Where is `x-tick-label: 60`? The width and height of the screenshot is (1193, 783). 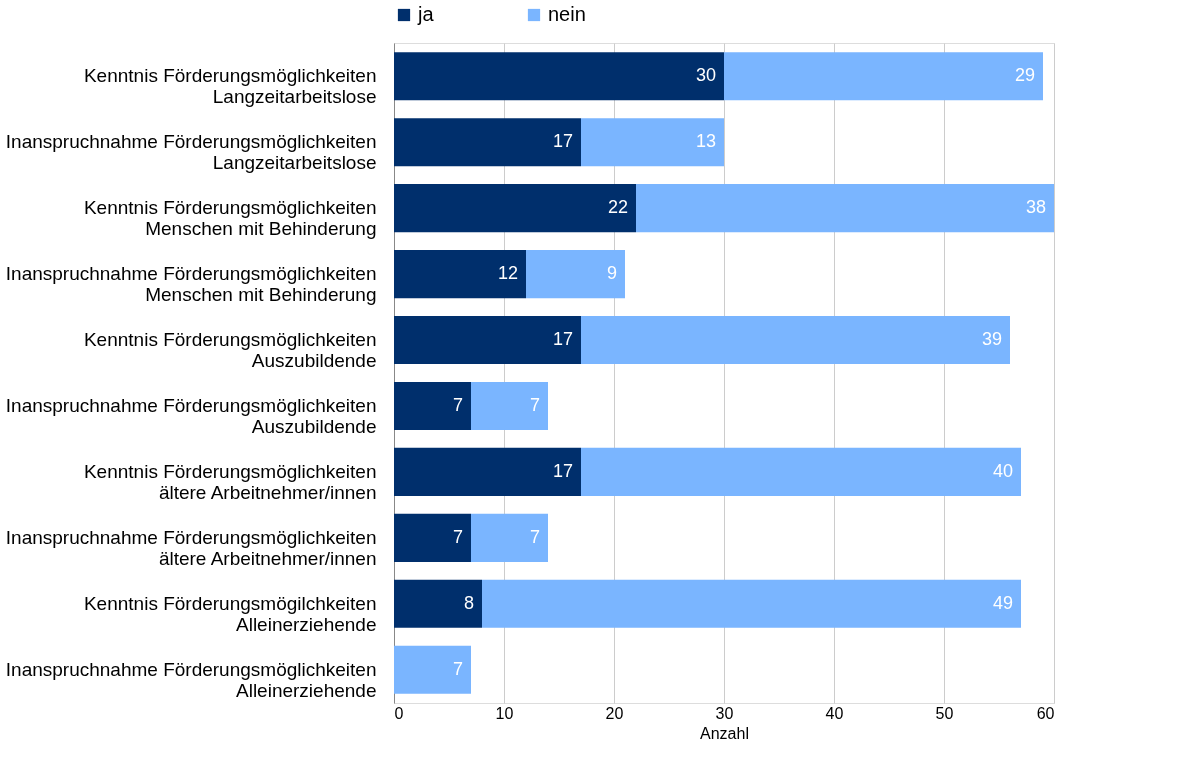 x-tick-label: 60 is located at coordinates (1045, 713).